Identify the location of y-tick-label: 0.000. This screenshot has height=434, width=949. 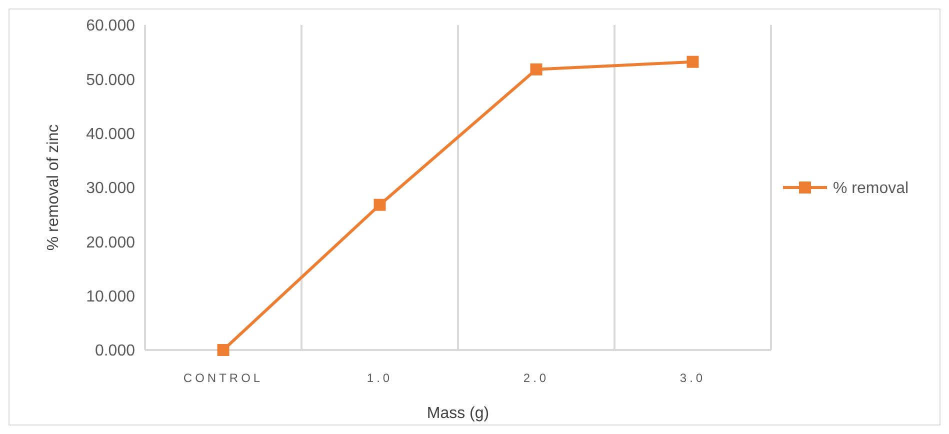
(115, 351).